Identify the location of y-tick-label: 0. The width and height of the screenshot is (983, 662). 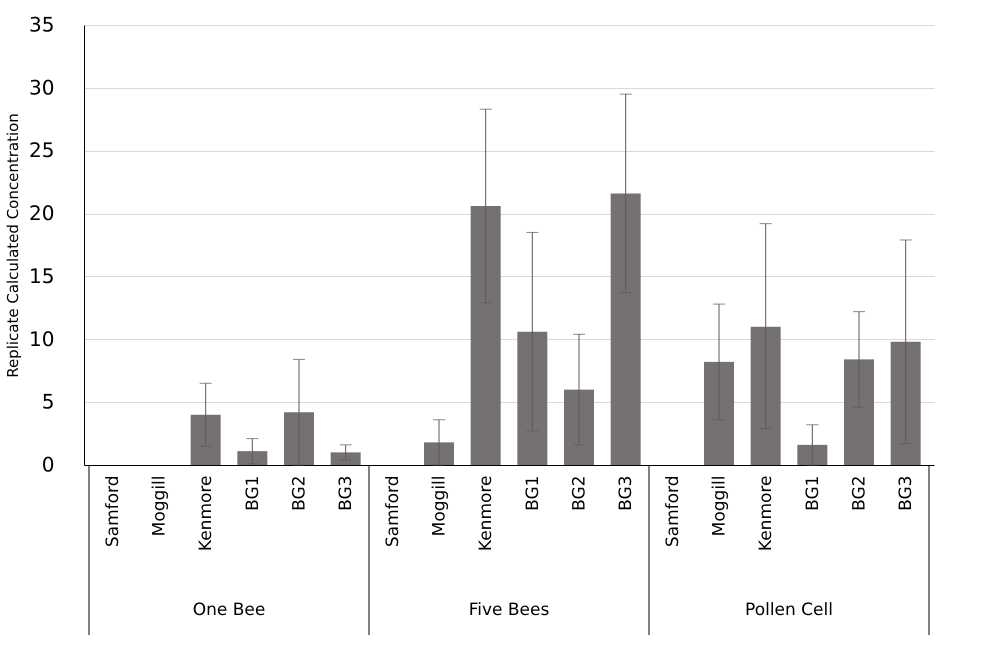
(48, 464).